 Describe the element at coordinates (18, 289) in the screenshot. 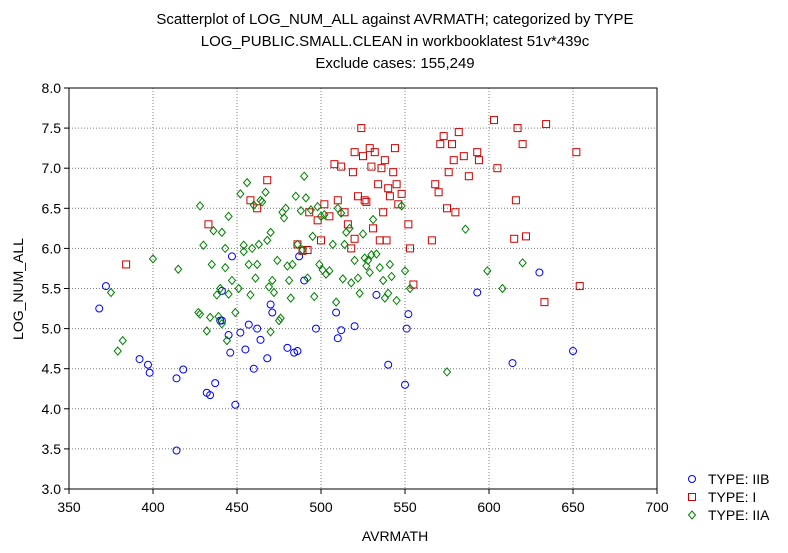

I see `y-axis-title: LOG_NUM_ALL` at that location.